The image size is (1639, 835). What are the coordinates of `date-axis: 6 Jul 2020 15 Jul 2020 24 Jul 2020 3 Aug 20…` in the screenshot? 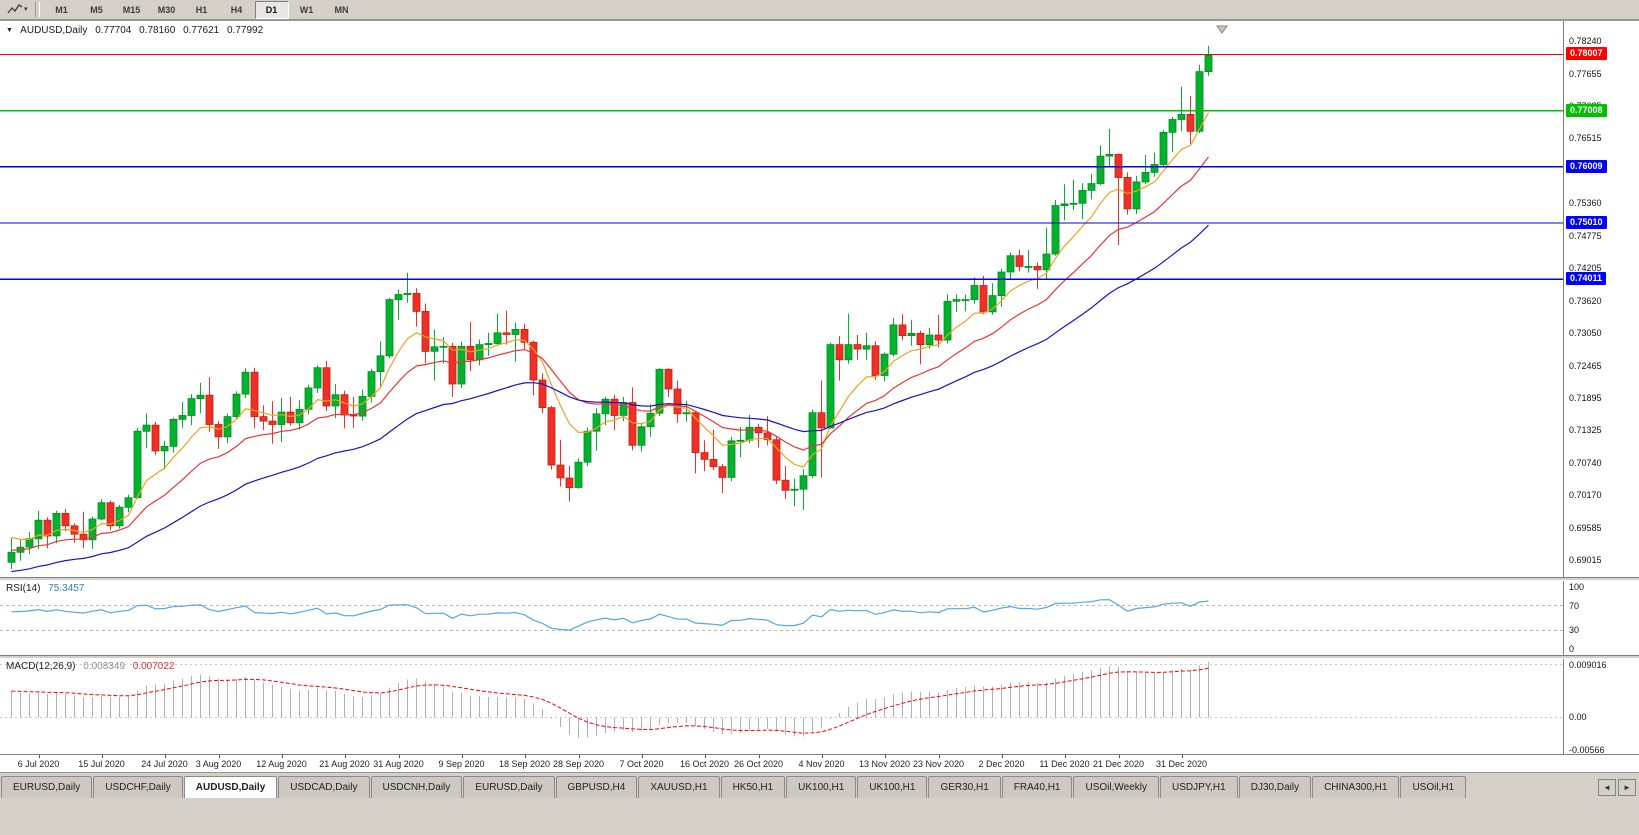 It's located at (819, 763).